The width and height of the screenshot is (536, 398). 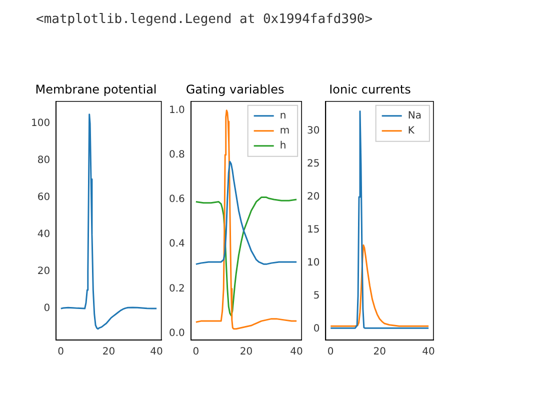 What do you see at coordinates (415, 116) in the screenshot?
I see `legend-label: Na` at bounding box center [415, 116].